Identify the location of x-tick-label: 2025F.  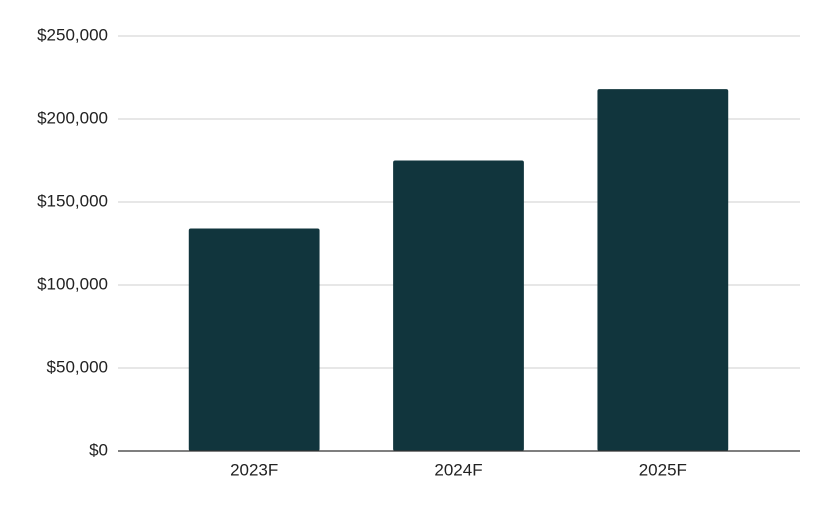
(663, 469).